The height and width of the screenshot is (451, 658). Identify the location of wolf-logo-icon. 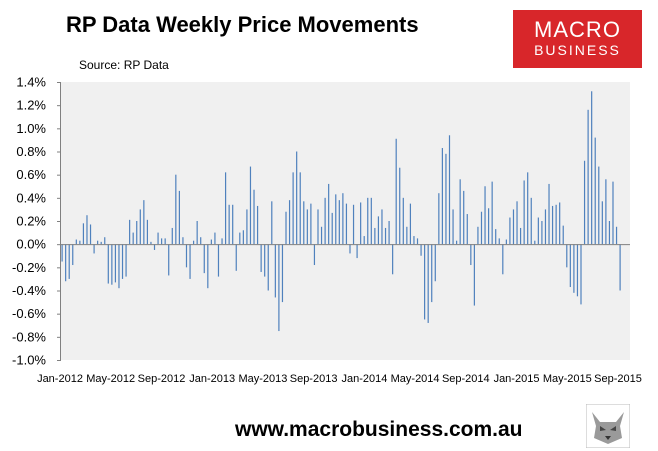
(608, 426).